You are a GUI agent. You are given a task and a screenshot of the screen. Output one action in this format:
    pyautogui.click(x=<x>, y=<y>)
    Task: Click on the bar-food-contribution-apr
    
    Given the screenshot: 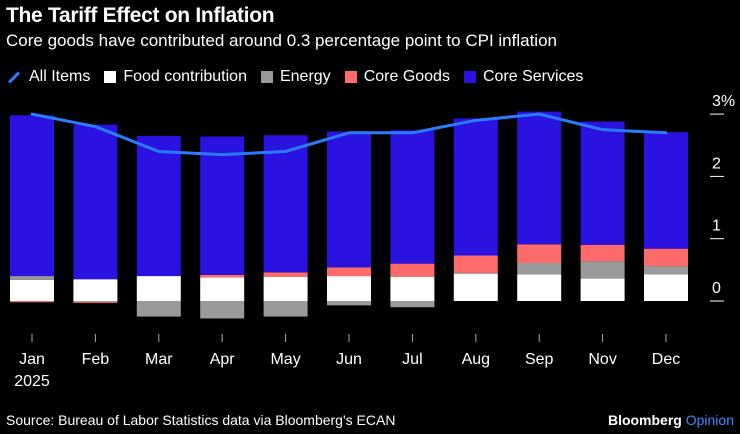 What is the action you would take?
    pyautogui.click(x=222, y=289)
    